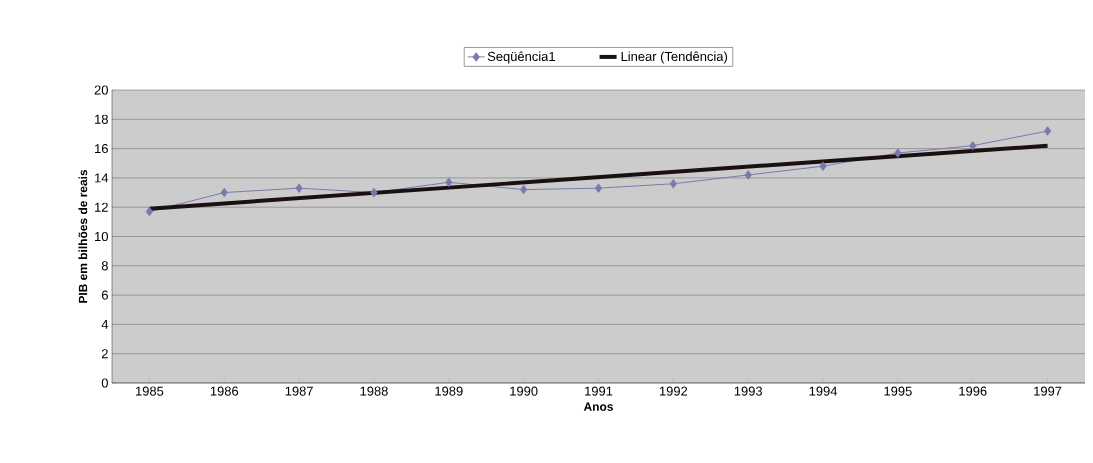  I want to click on y-tick-label: 6, so click(104, 295).